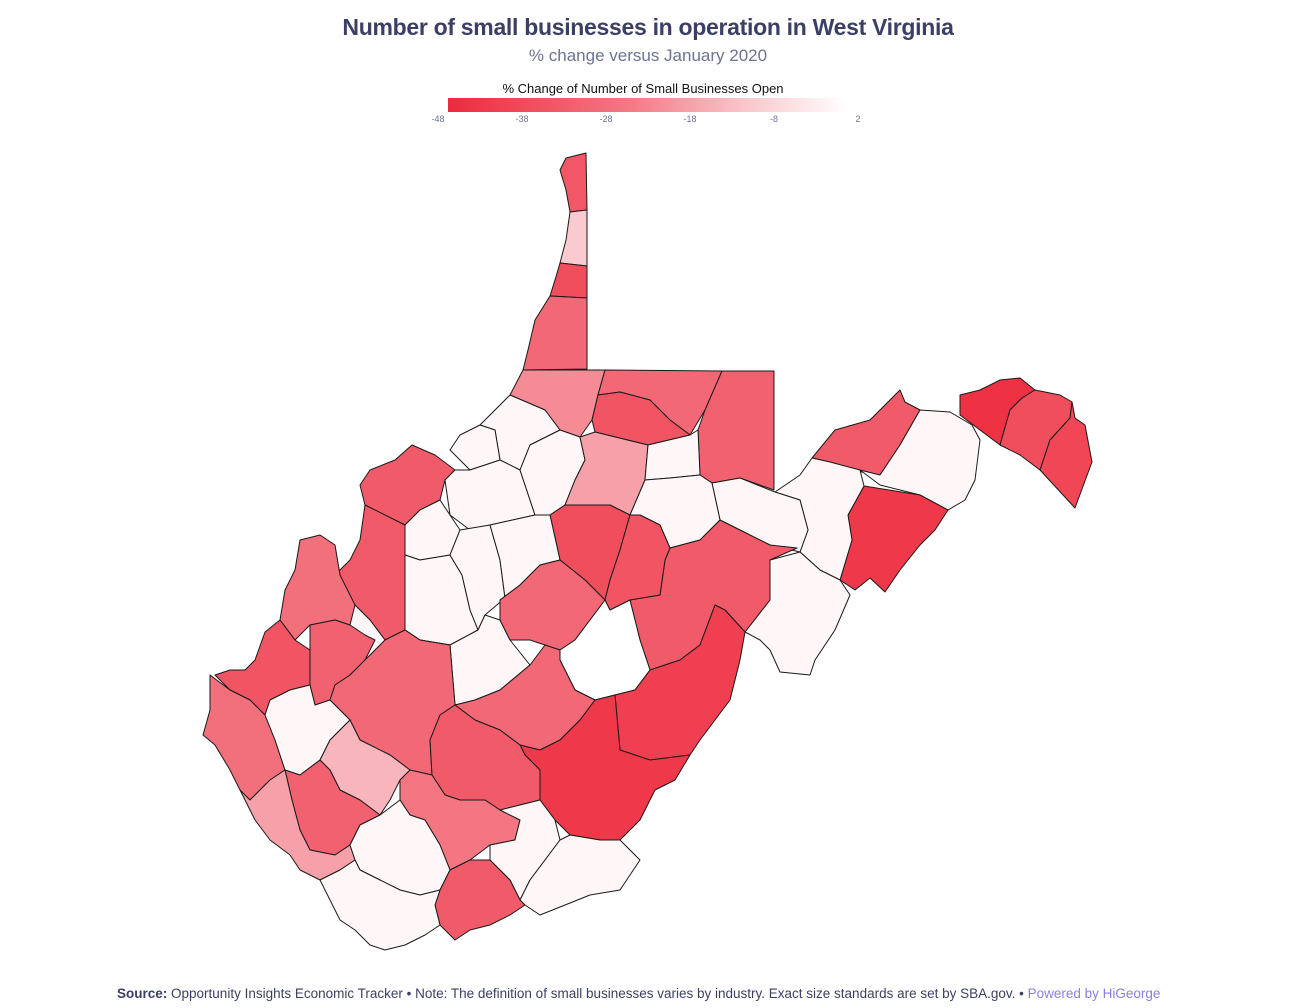  What do you see at coordinates (648, 105) in the screenshot?
I see `legend-color-scale` at bounding box center [648, 105].